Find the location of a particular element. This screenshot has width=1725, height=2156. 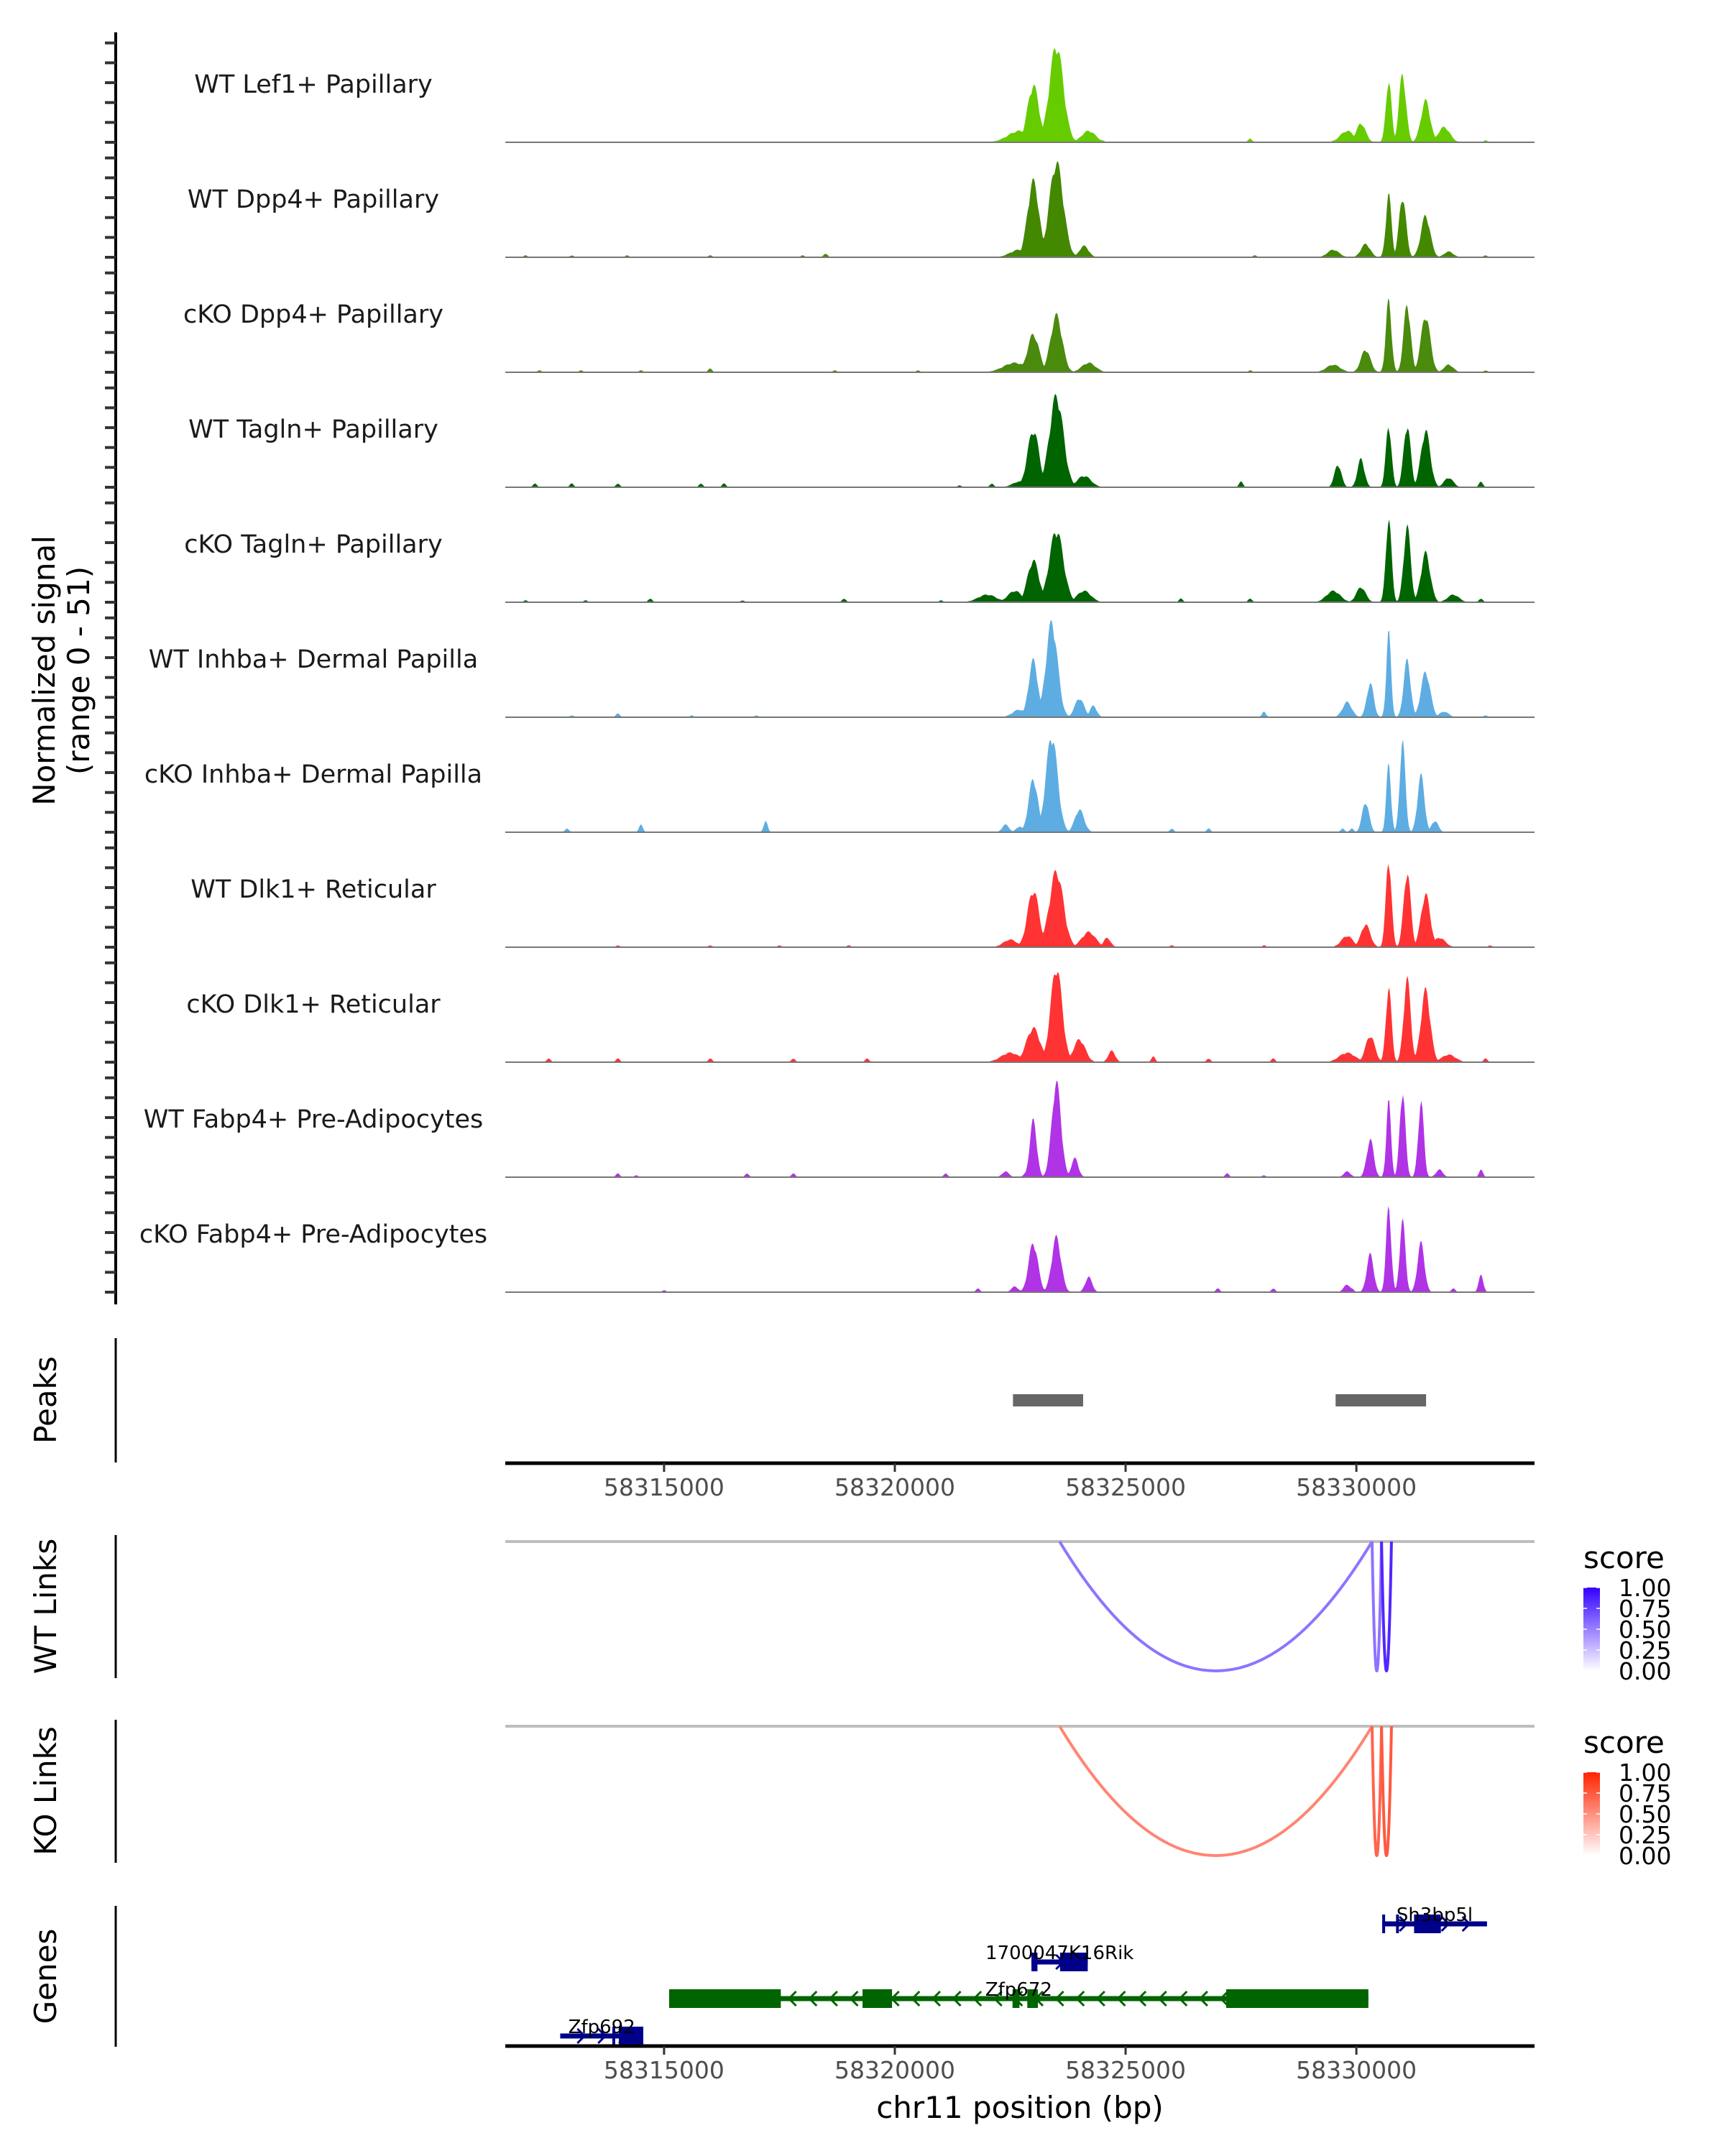

coverage-y-label: Normalized signal (range 0 - 51) is located at coordinates (61, 670).